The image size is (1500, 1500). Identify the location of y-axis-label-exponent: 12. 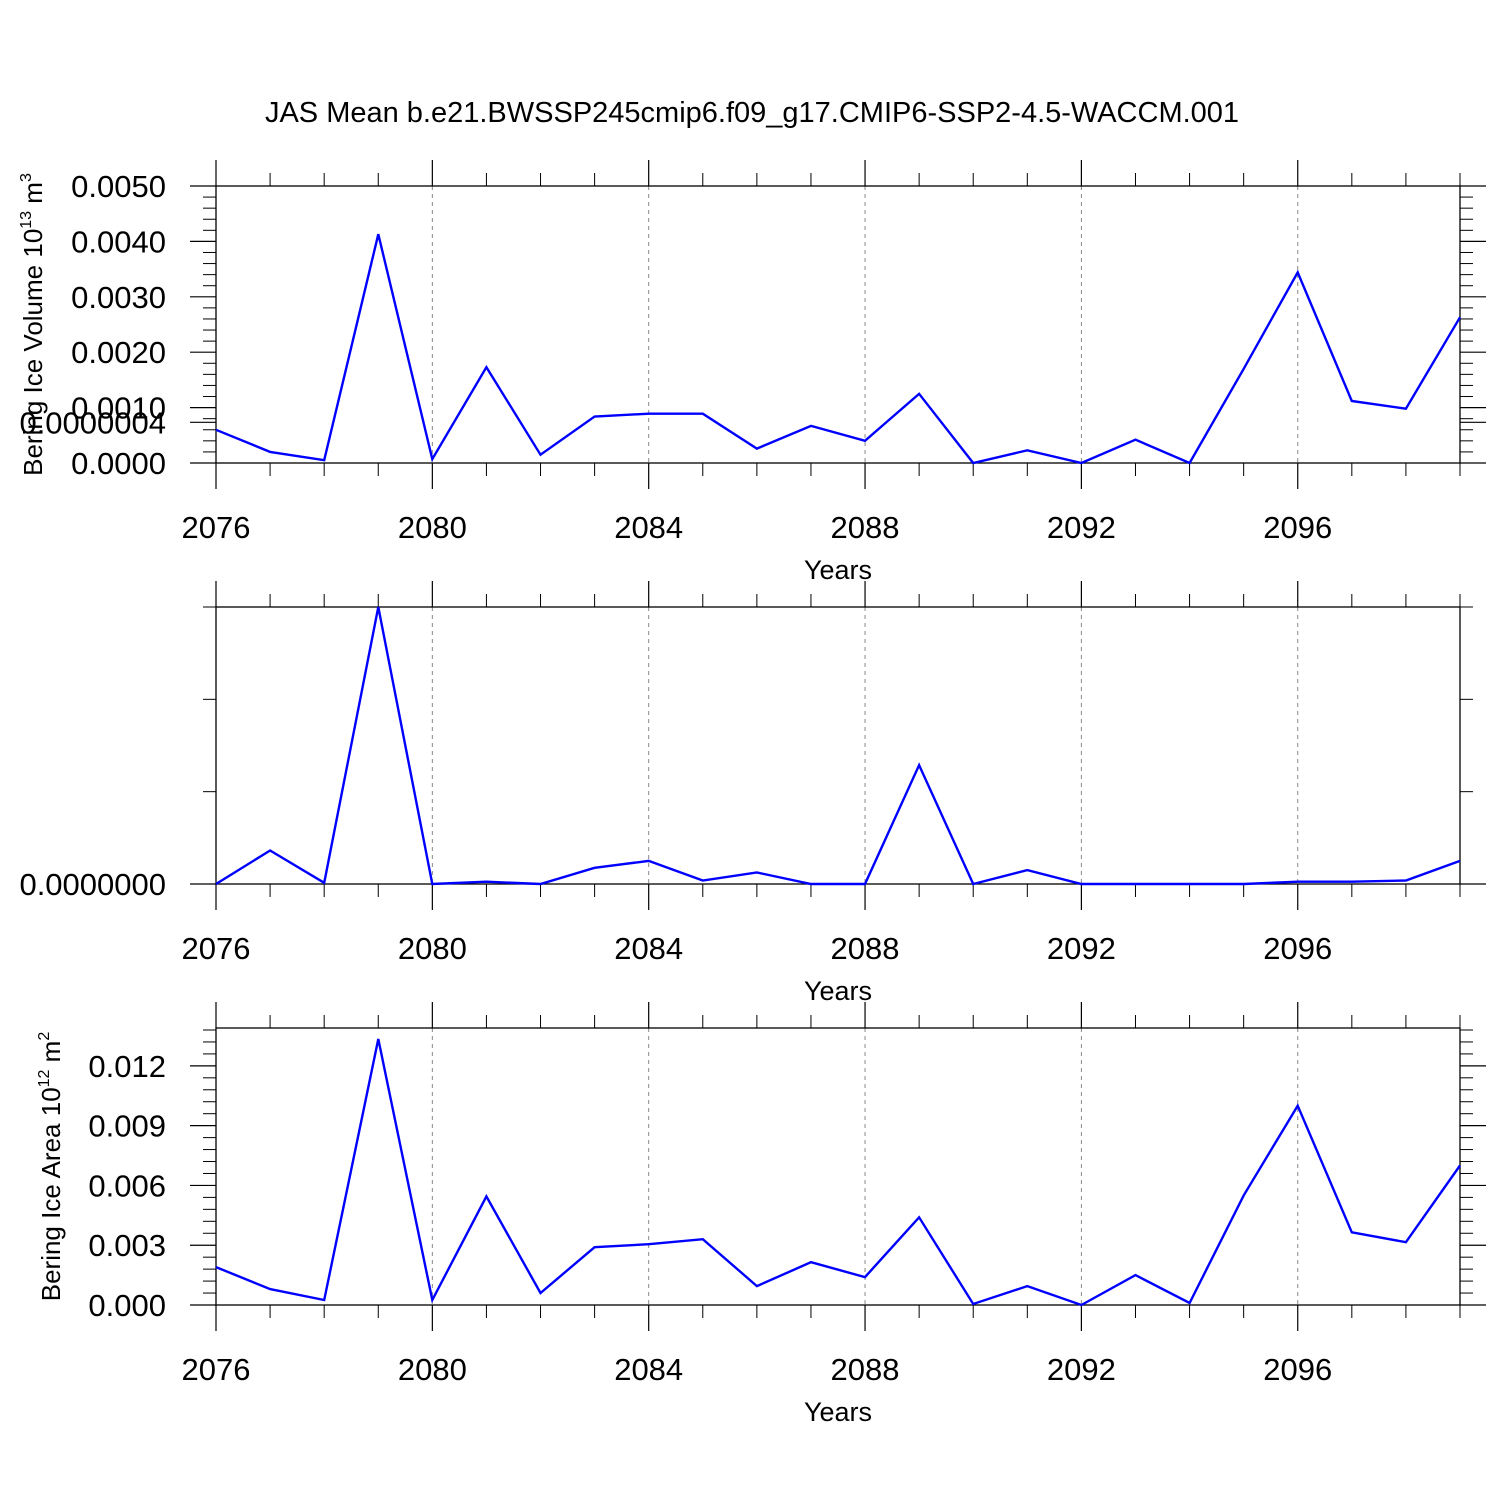
(44, 1078).